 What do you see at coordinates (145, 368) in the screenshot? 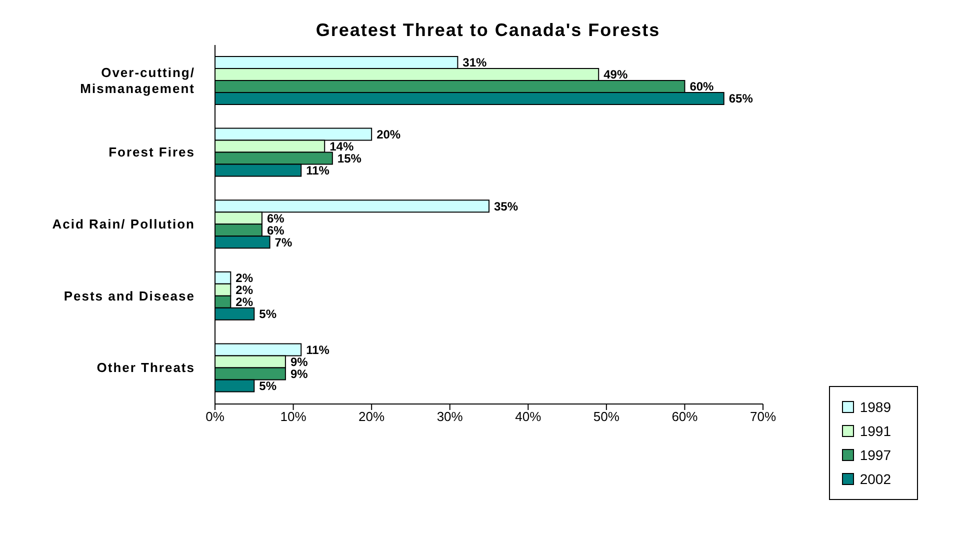
I see `y-tick-label: Other Threats` at bounding box center [145, 368].